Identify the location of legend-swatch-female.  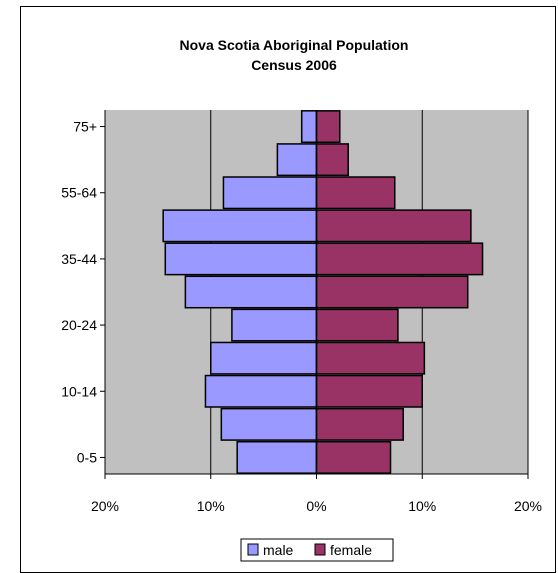
(320, 549).